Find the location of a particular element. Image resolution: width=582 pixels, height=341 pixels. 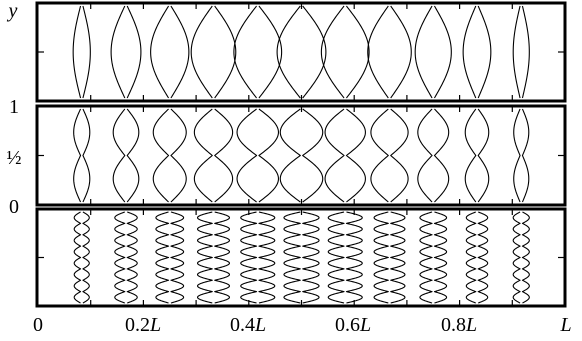

profile-curve-p1-5-right is located at coordinates (270, 52).